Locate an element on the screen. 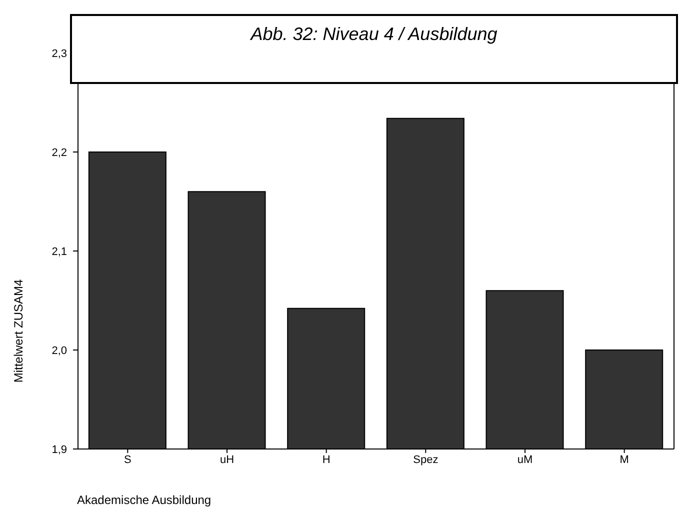 Image resolution: width=687 pixels, height=510 pixels. x-tick-label: Spez is located at coordinates (425, 460).